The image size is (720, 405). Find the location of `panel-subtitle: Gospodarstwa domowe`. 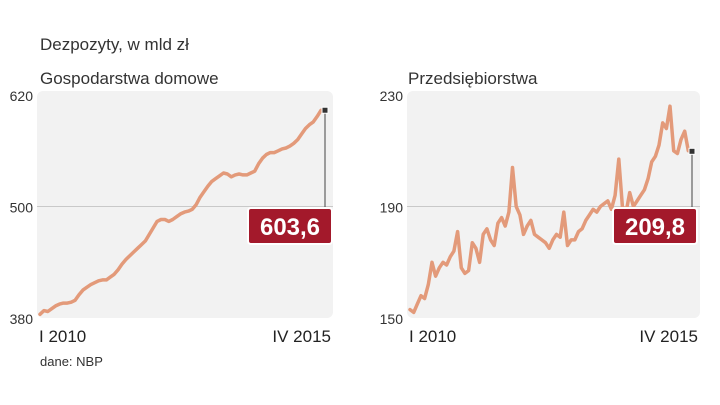

panel-subtitle: Gospodarstwa domowe is located at coordinates (129, 78).